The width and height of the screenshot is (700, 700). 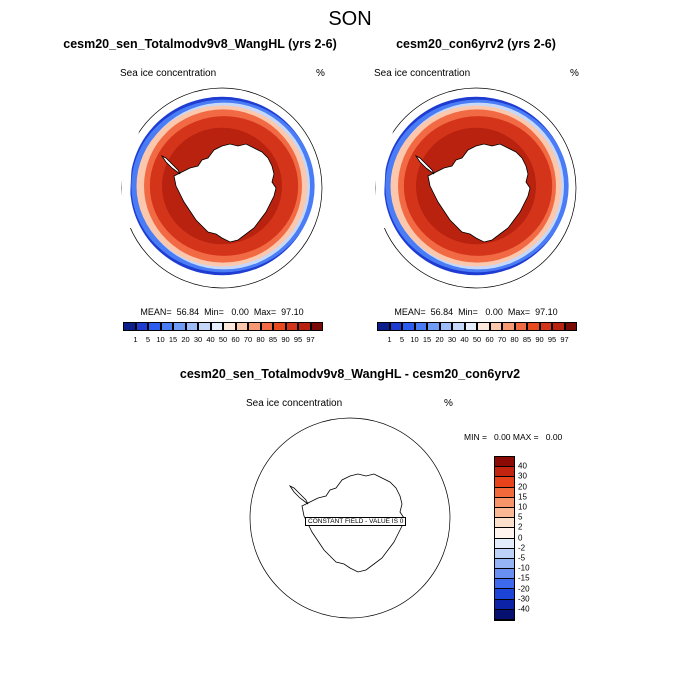 I want to click on panel-2-colorbar, so click(x=477, y=326).